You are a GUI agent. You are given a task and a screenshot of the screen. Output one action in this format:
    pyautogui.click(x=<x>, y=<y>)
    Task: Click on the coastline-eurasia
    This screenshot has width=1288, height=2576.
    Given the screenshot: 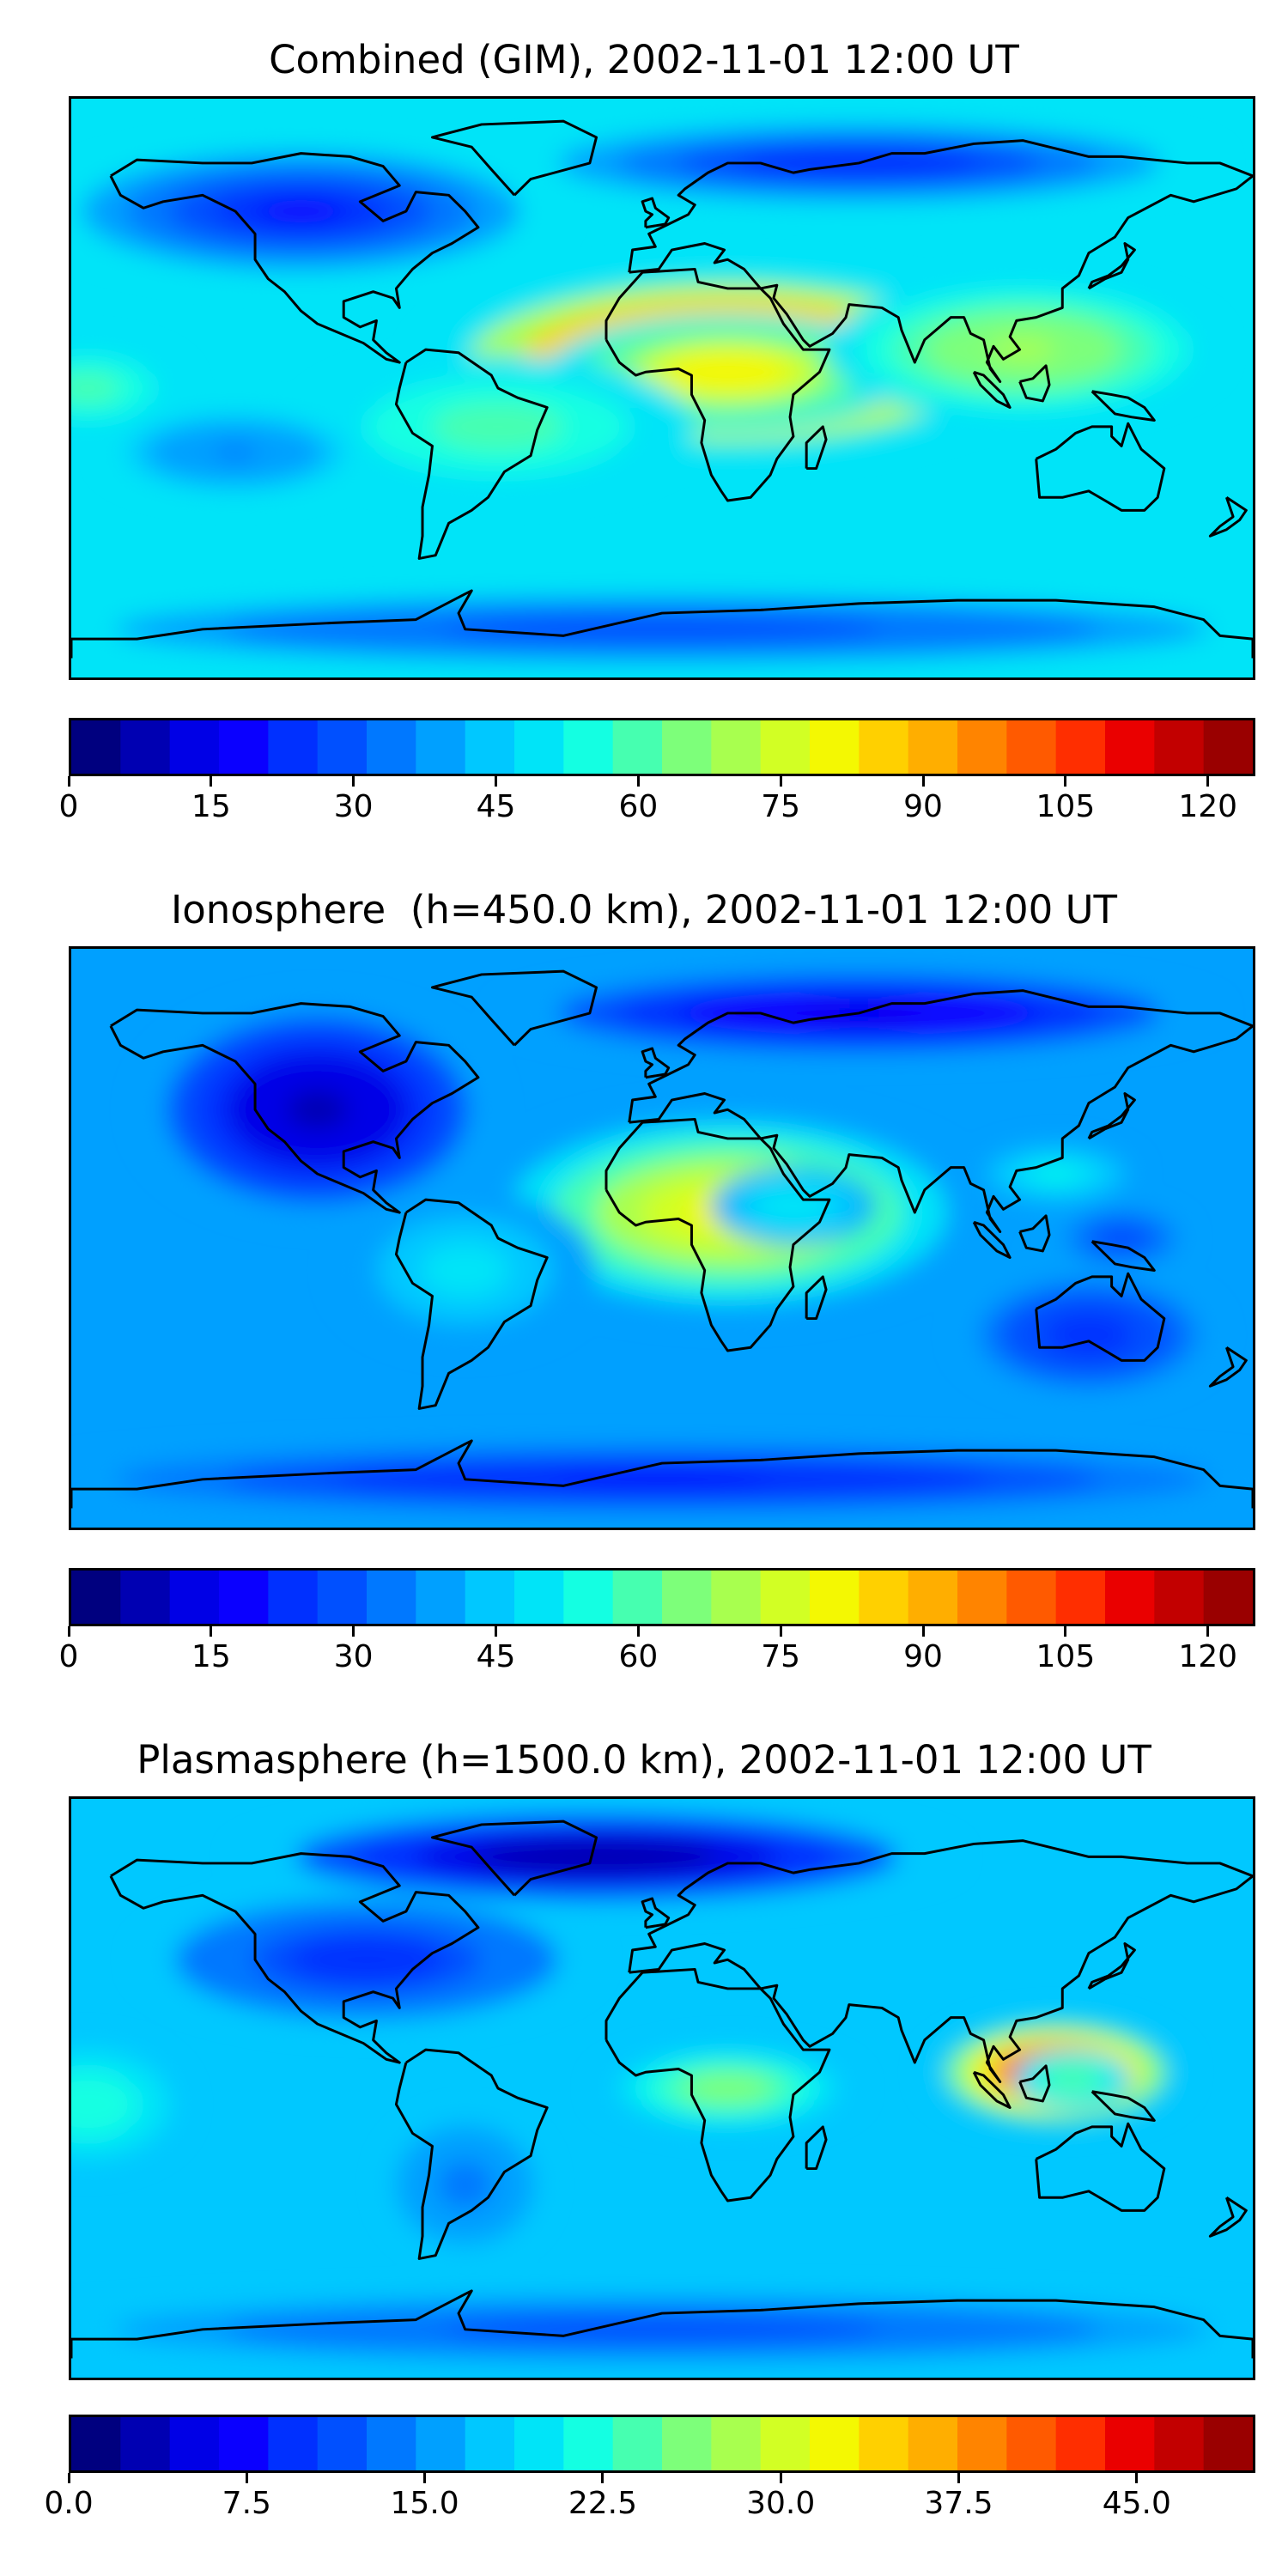 What is the action you would take?
    pyautogui.click(x=940, y=261)
    